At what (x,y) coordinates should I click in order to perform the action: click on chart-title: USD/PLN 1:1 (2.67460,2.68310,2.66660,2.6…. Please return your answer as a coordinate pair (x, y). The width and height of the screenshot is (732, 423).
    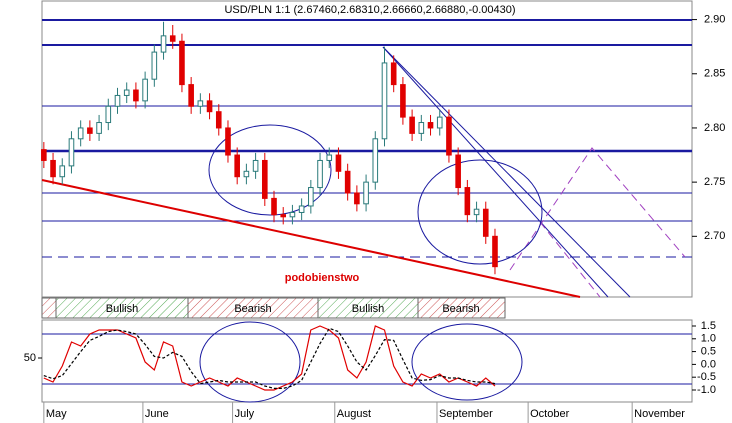
    Looking at the image, I should click on (369, 10).